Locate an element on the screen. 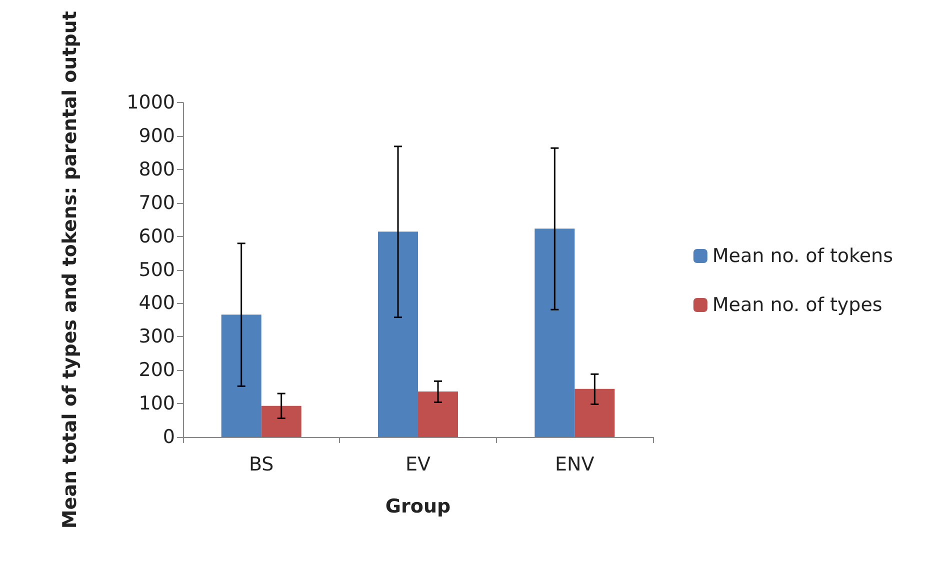  y-axis-title: Mean total of types and tokens: parental output is located at coordinates (70, 269).